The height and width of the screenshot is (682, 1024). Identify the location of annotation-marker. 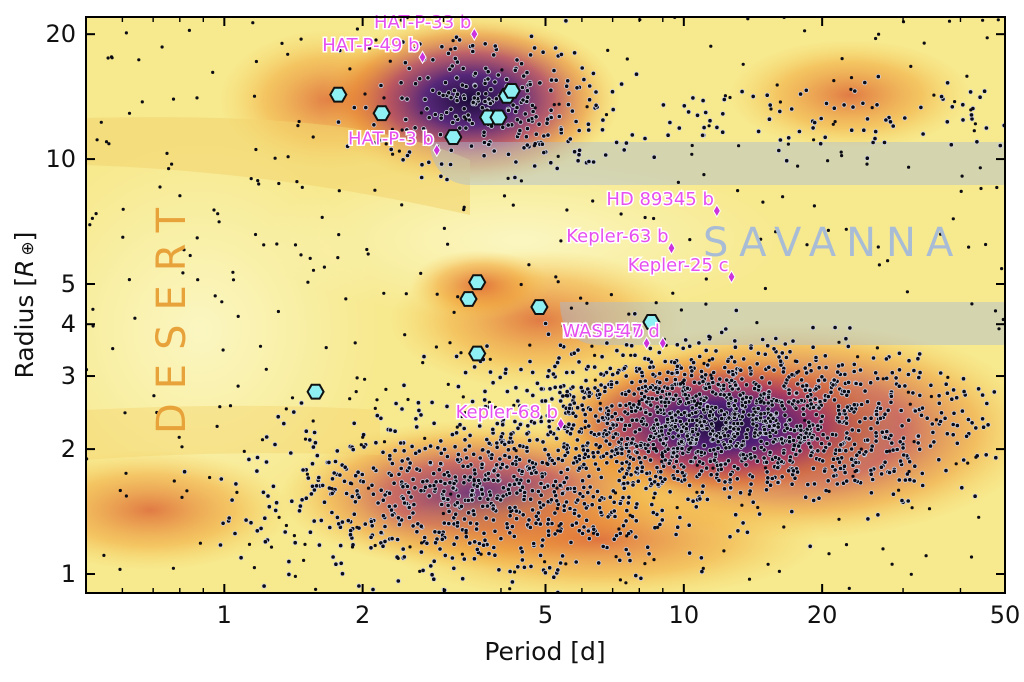
(436, 150).